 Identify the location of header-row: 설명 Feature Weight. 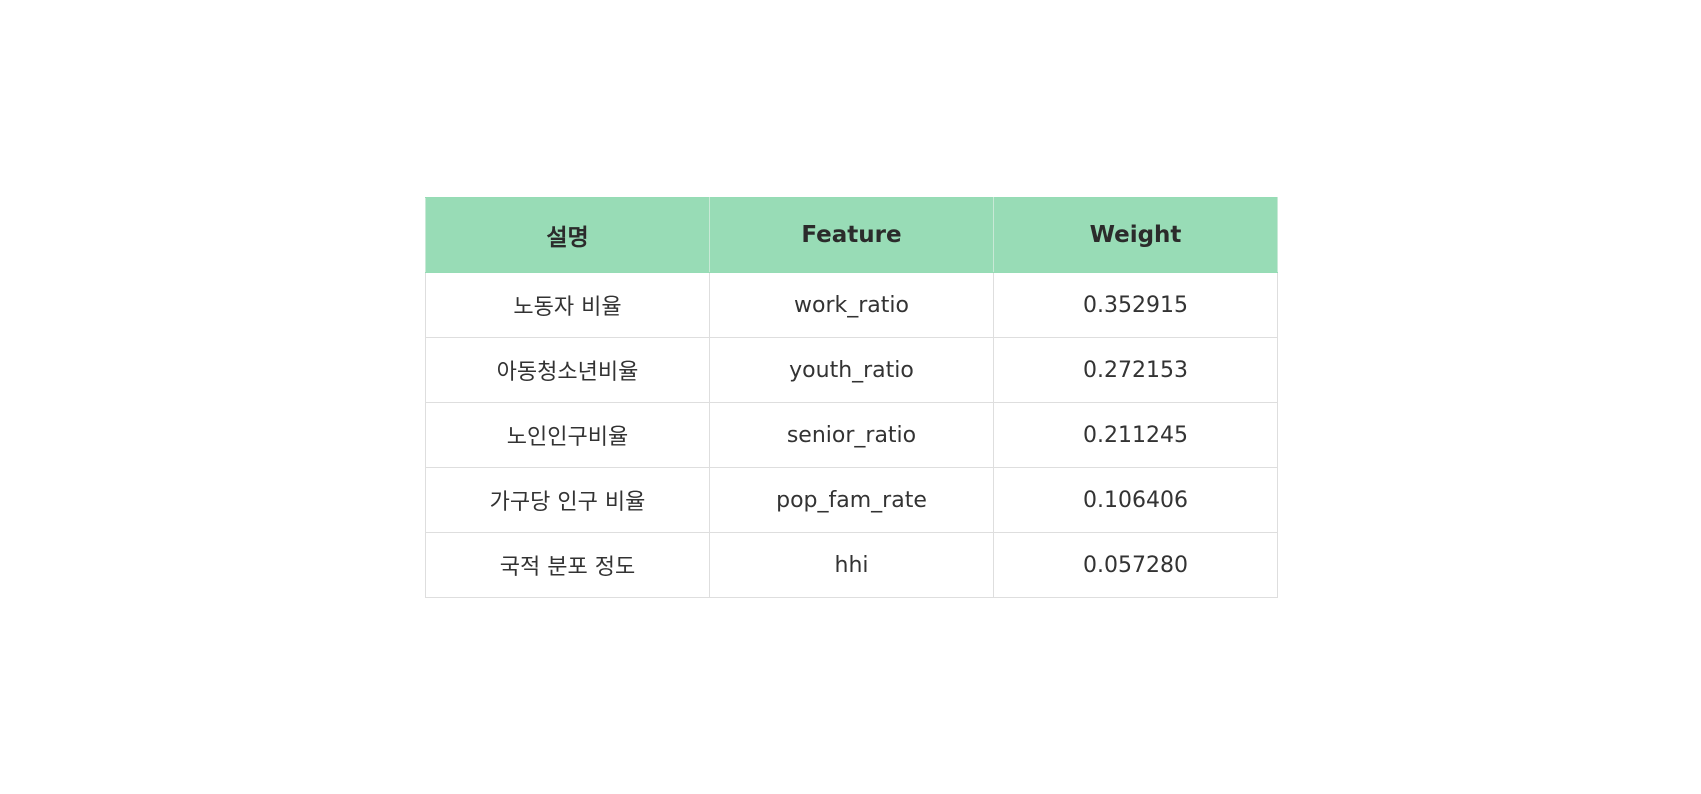
(851, 235).